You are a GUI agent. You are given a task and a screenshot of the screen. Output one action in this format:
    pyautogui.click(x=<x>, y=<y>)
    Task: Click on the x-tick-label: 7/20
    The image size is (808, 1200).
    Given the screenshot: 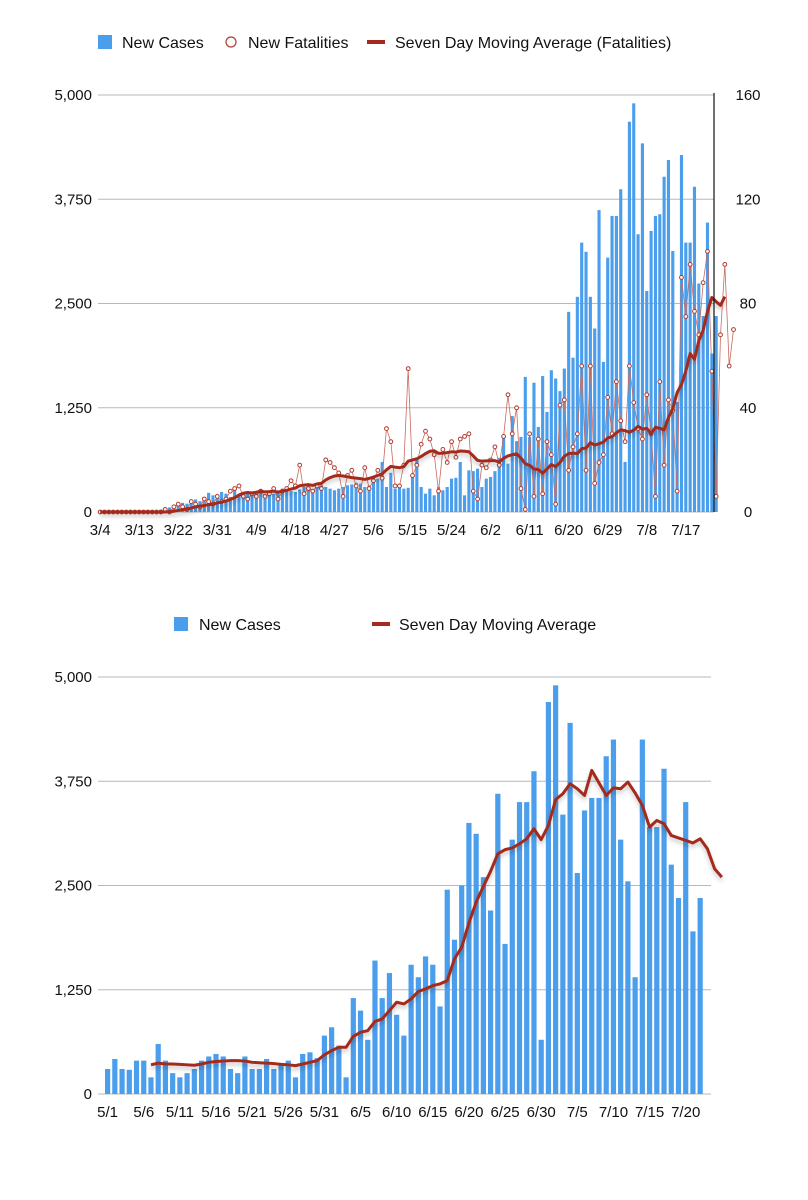 What is the action you would take?
    pyautogui.click(x=685, y=1112)
    